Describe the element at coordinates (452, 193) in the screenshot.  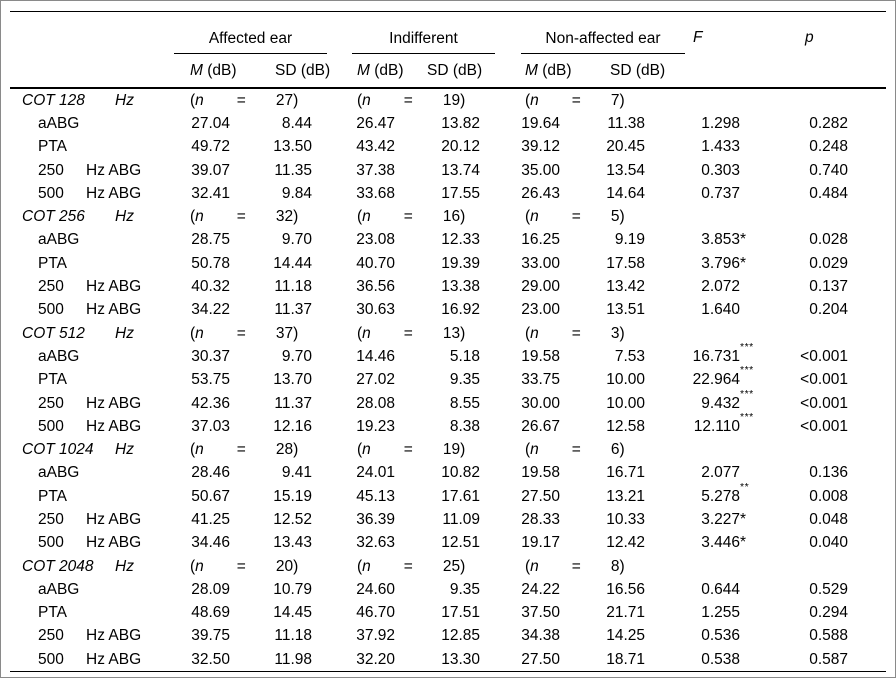
I see `value-cell: 17.55` at that location.